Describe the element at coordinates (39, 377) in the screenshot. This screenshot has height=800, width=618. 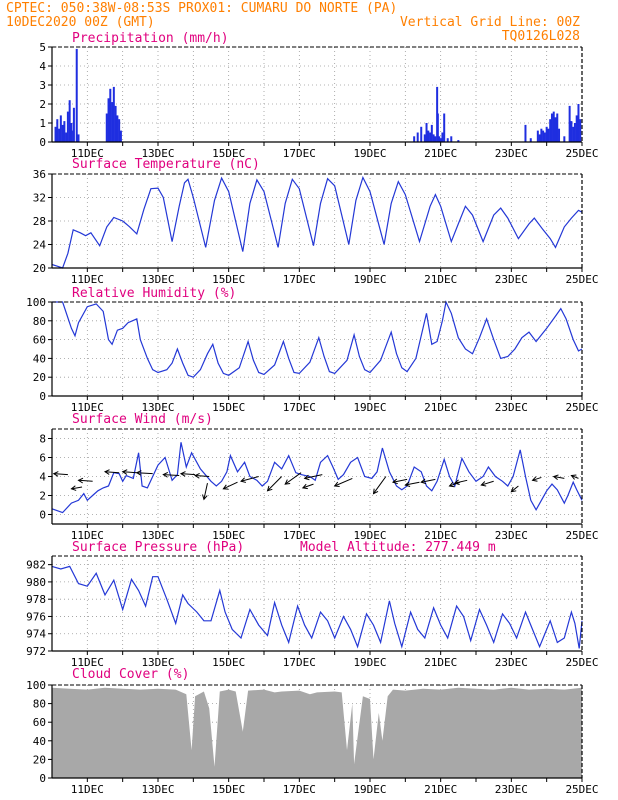
I see `y-tick-label: 20` at that location.